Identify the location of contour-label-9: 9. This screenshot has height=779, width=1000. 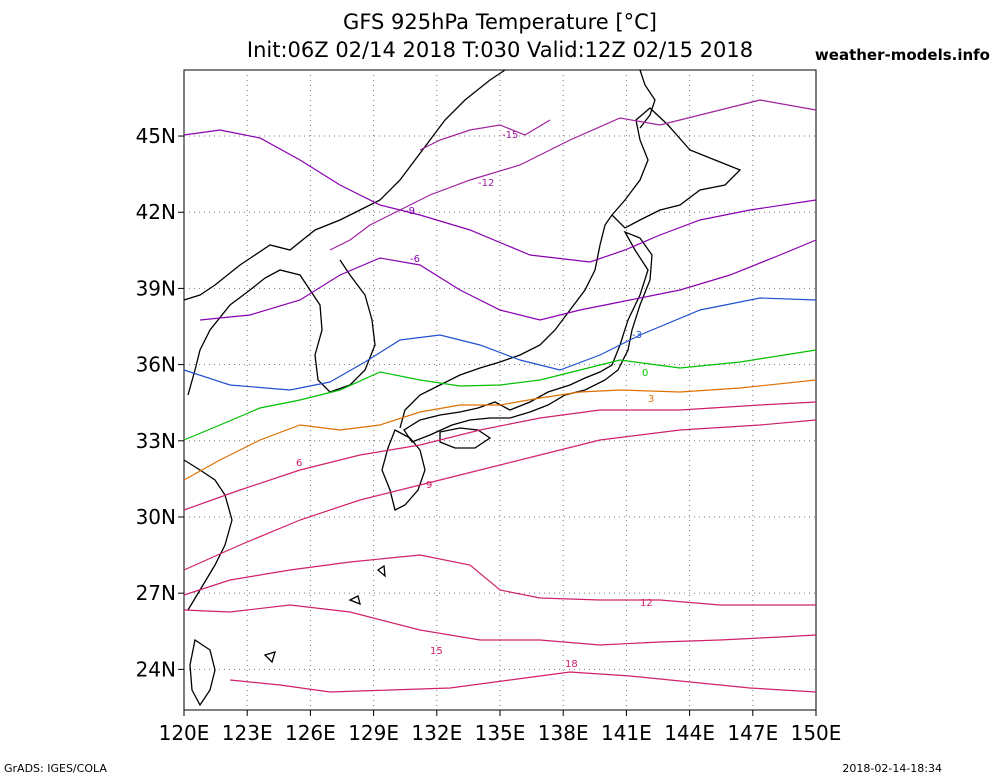
(429, 485).